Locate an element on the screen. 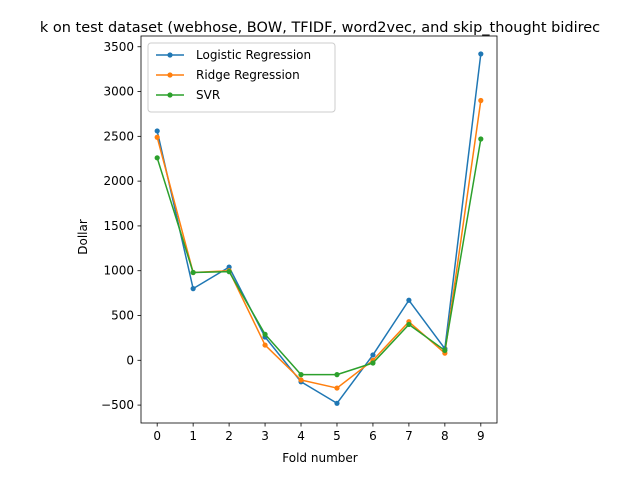 The width and height of the screenshot is (640, 480). legend: Logistic Regression Ridge Regression SVR is located at coordinates (241, 77).